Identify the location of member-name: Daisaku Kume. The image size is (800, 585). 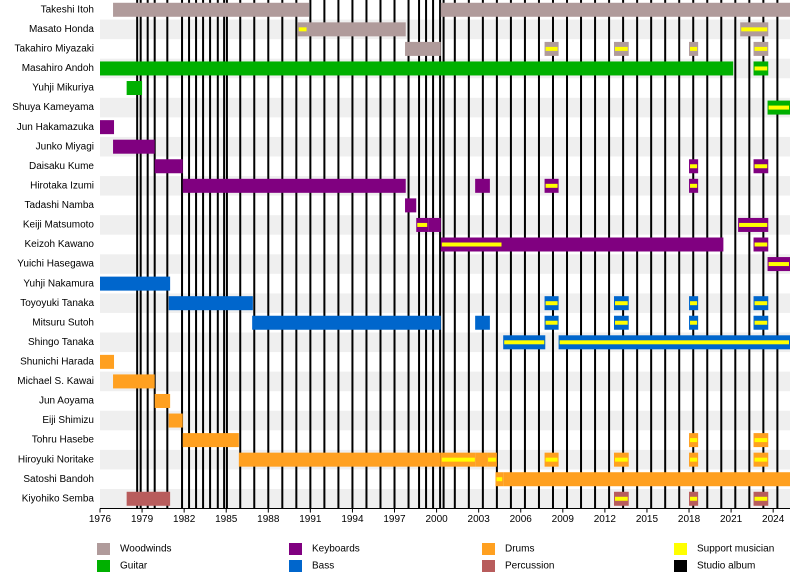
(61, 166).